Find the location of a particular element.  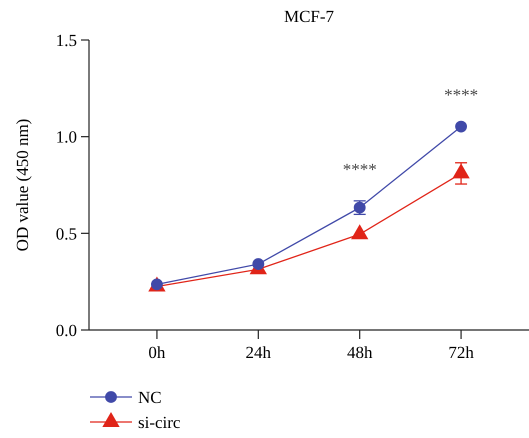

chart-title: MCF-7 is located at coordinates (309, 16).